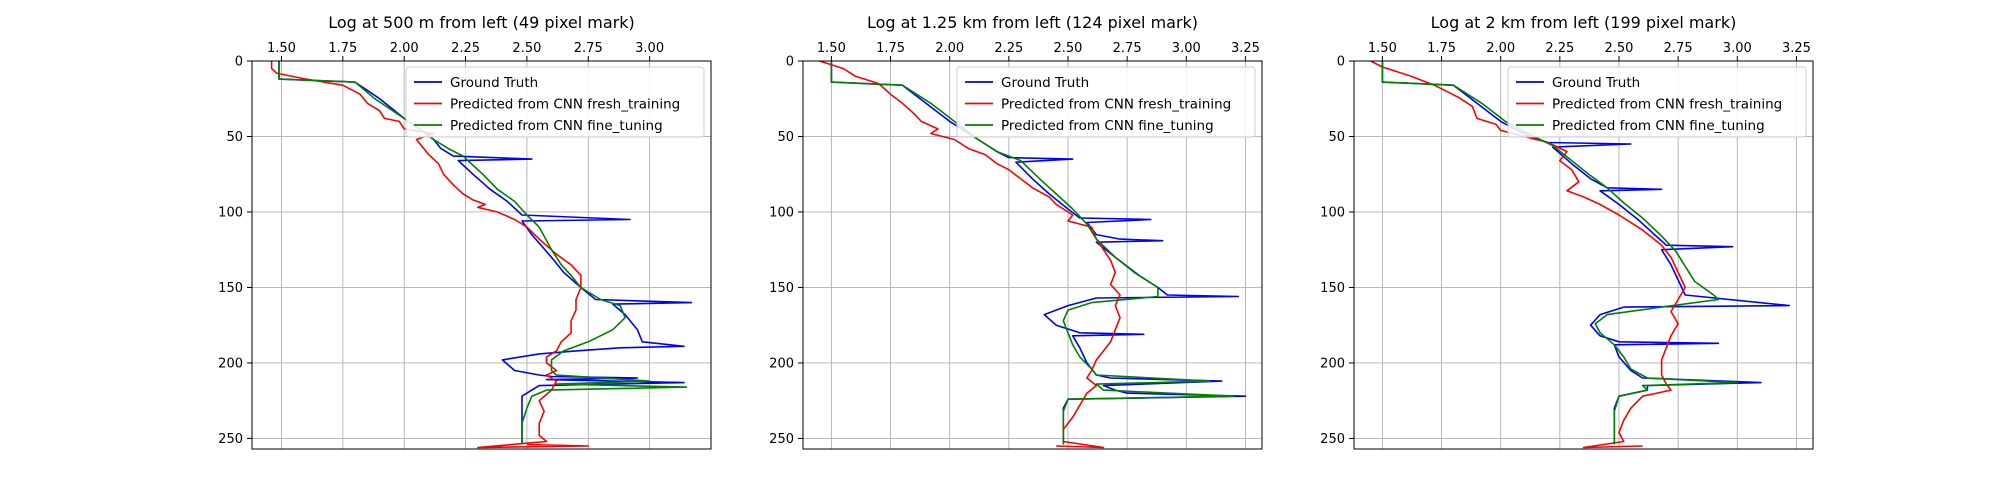 Image resolution: width=2000 pixels, height=500 pixels. Describe the element at coordinates (1584, 22) in the screenshot. I see `chart-title: Log at 2 km from left (199 pixel mark)` at that location.